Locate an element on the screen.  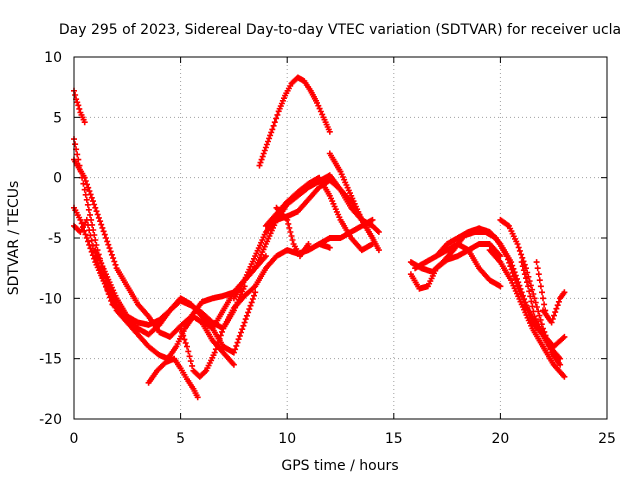
series-arc24 is located at coordinates (541, 286).